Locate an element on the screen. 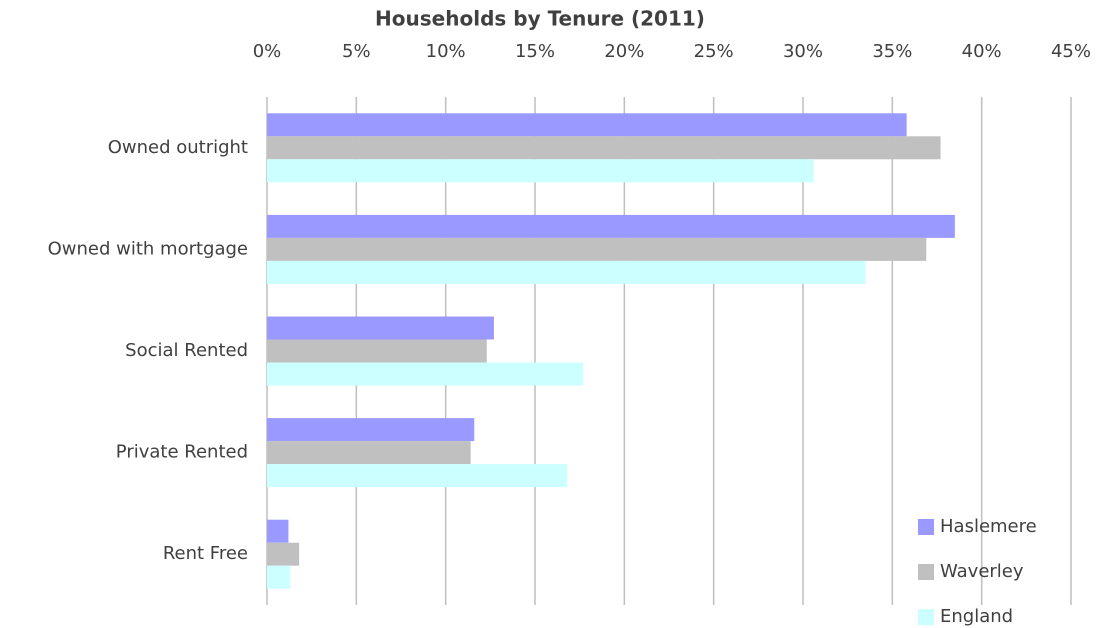  y-tick-label: Rent Free is located at coordinates (205, 553).